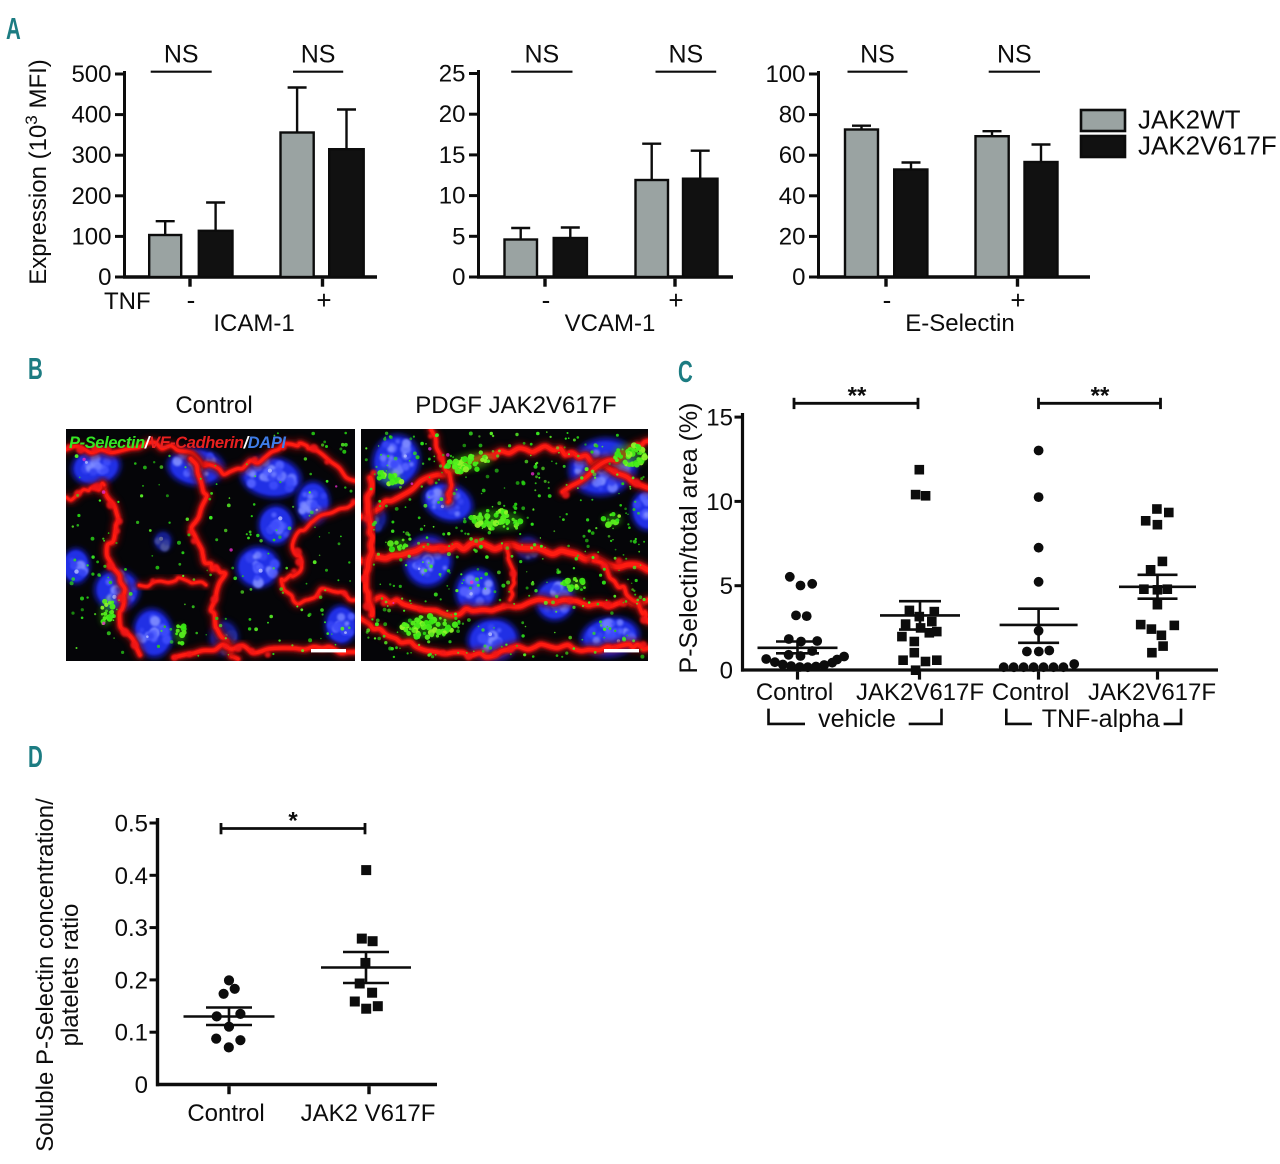 Image resolution: width=1280 pixels, height=1164 pixels. What do you see at coordinates (515, 405) in the screenshot?
I see `svg-text: PDGF JAK2V617F` at bounding box center [515, 405].